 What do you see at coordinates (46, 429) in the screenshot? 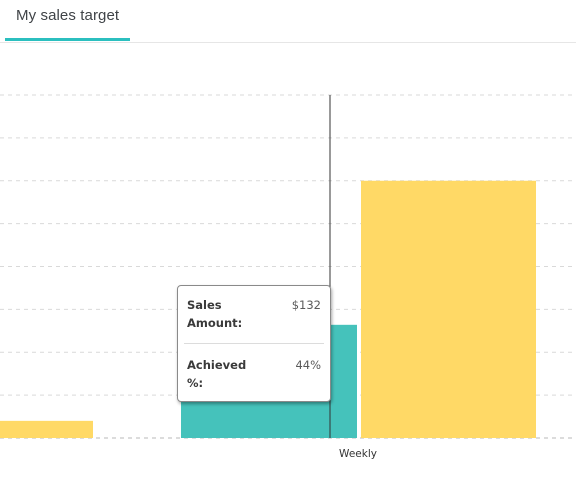
I see `target-bar-cat0` at bounding box center [46, 429].